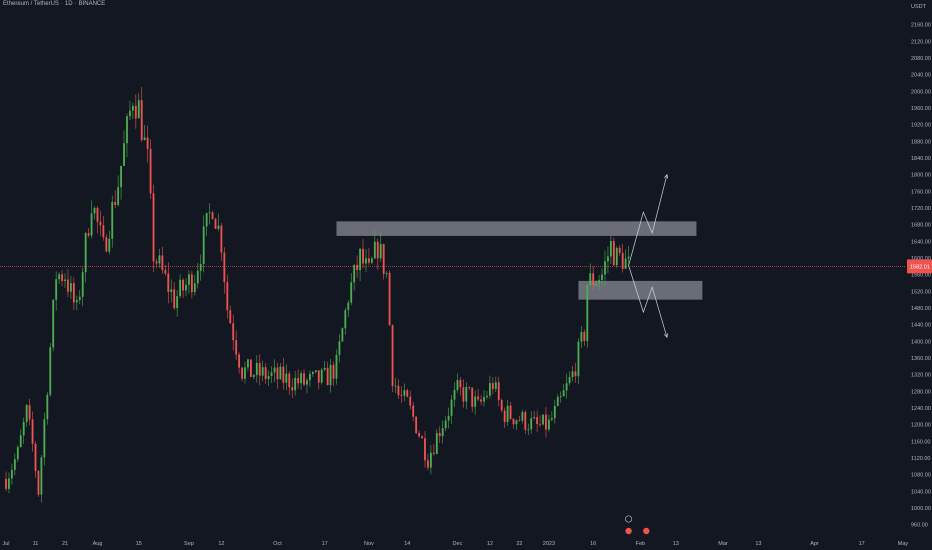 The width and height of the screenshot is (932, 550). Describe the element at coordinates (68, 4) in the screenshot. I see `interval-label: 1D` at that location.